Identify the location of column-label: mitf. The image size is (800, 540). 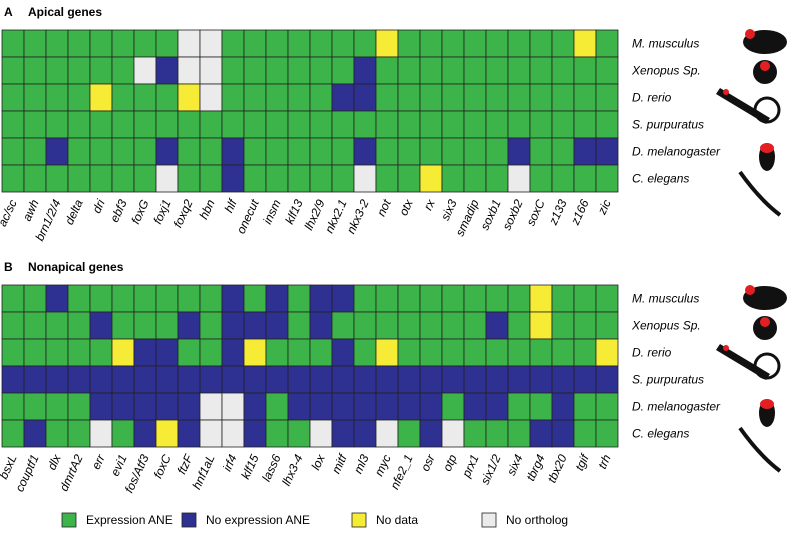
(340, 463).